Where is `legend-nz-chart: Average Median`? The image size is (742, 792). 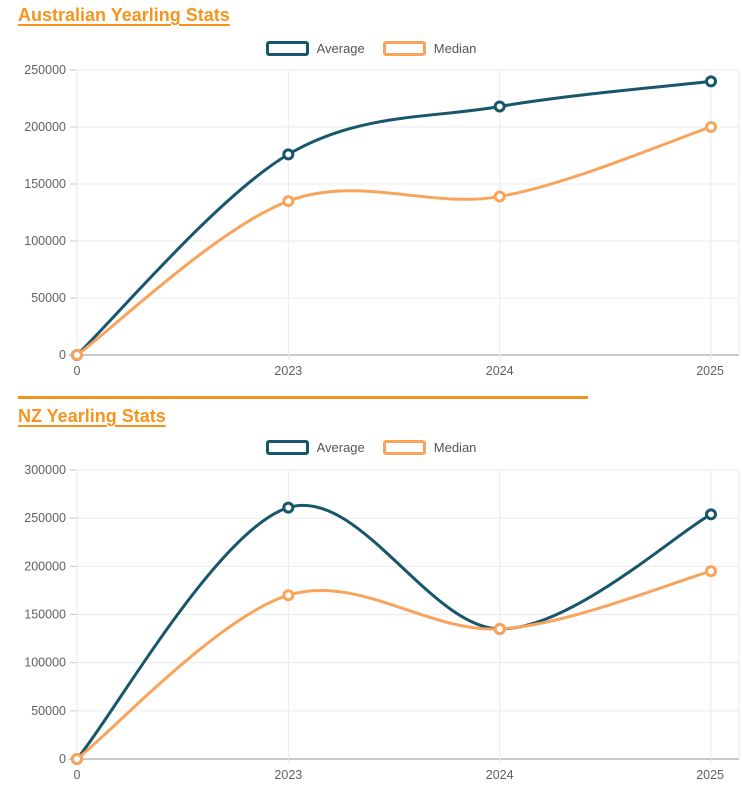 legend-nz-chart: Average Median is located at coordinates (371, 447).